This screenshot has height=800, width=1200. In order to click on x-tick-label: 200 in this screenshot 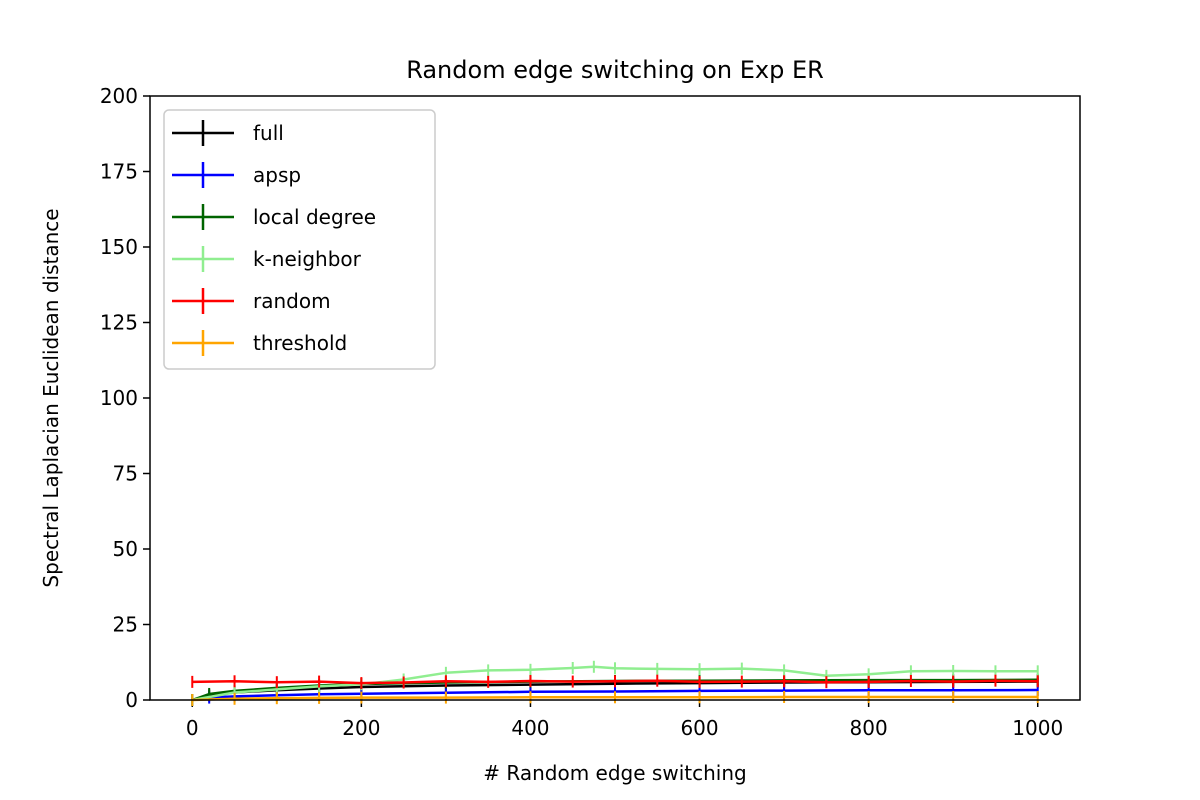, I will do `click(361, 728)`.